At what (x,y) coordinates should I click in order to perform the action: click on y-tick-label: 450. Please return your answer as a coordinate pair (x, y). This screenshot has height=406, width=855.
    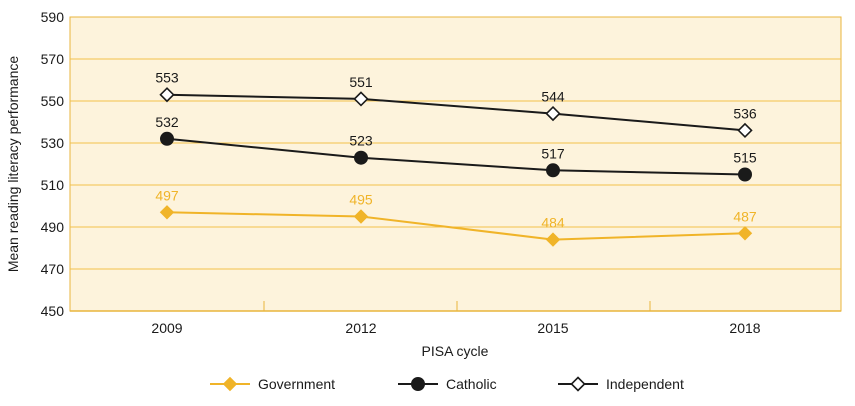
    Looking at the image, I should click on (53, 311).